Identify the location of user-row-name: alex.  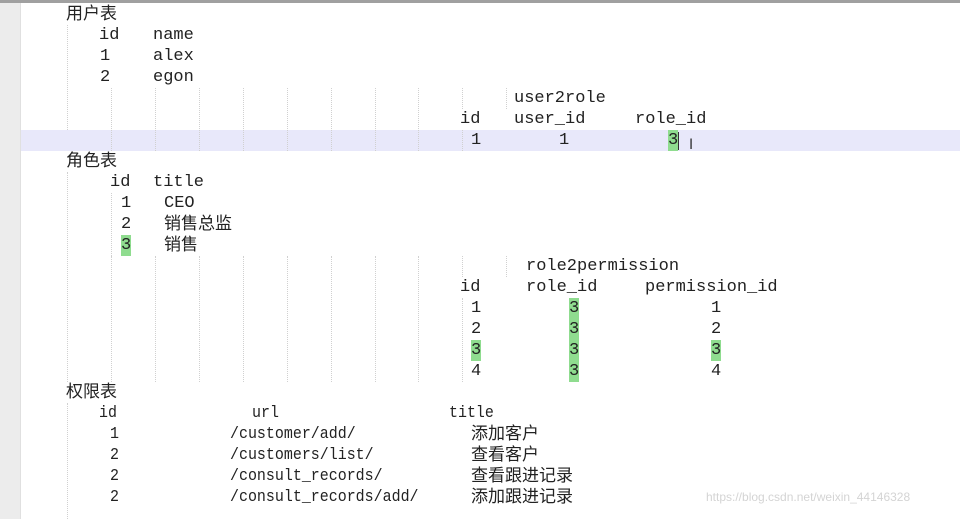
(173, 56).